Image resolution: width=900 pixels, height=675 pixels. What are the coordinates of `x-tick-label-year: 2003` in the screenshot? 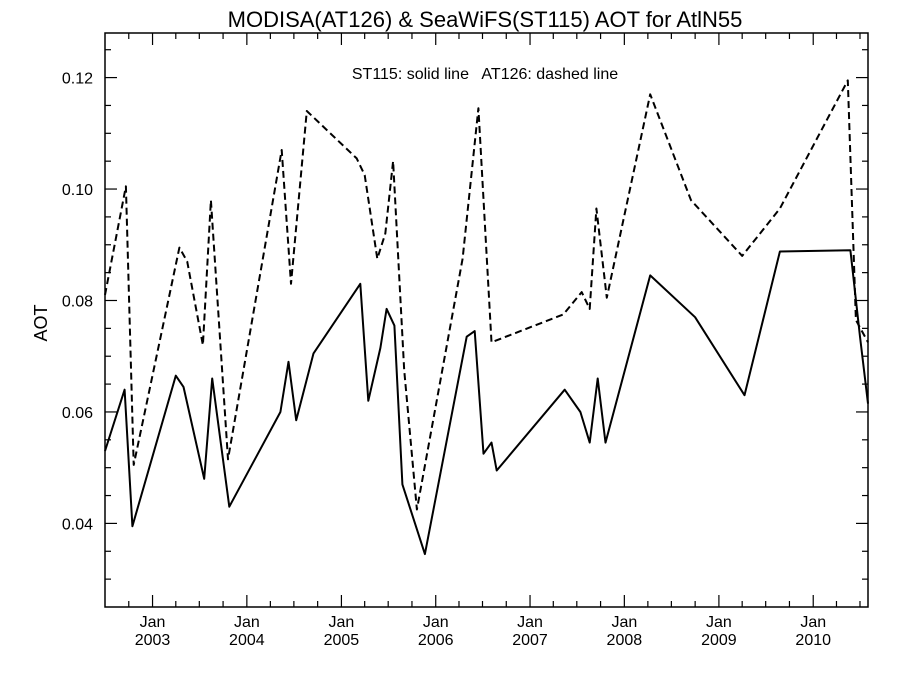 It's located at (153, 640).